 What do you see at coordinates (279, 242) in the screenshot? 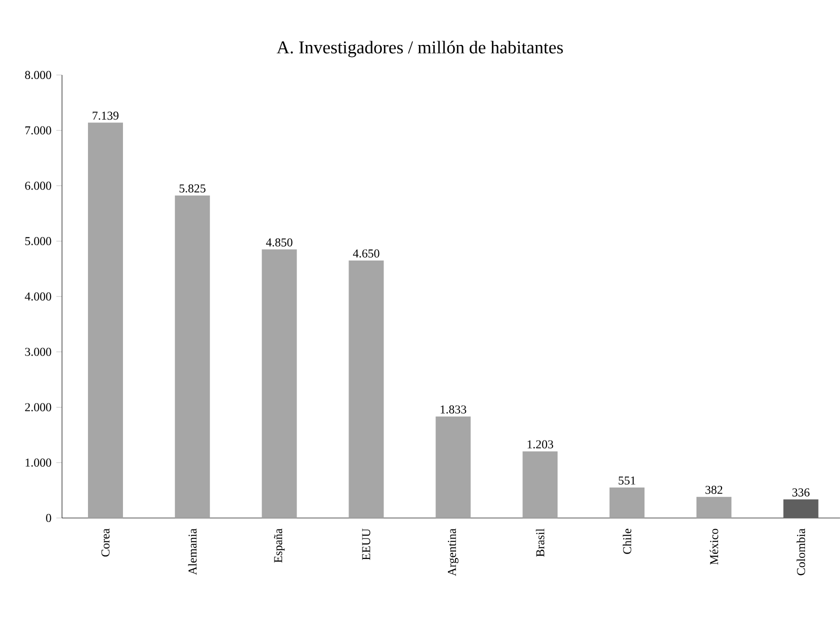
I see `data-label: 4.850` at bounding box center [279, 242].